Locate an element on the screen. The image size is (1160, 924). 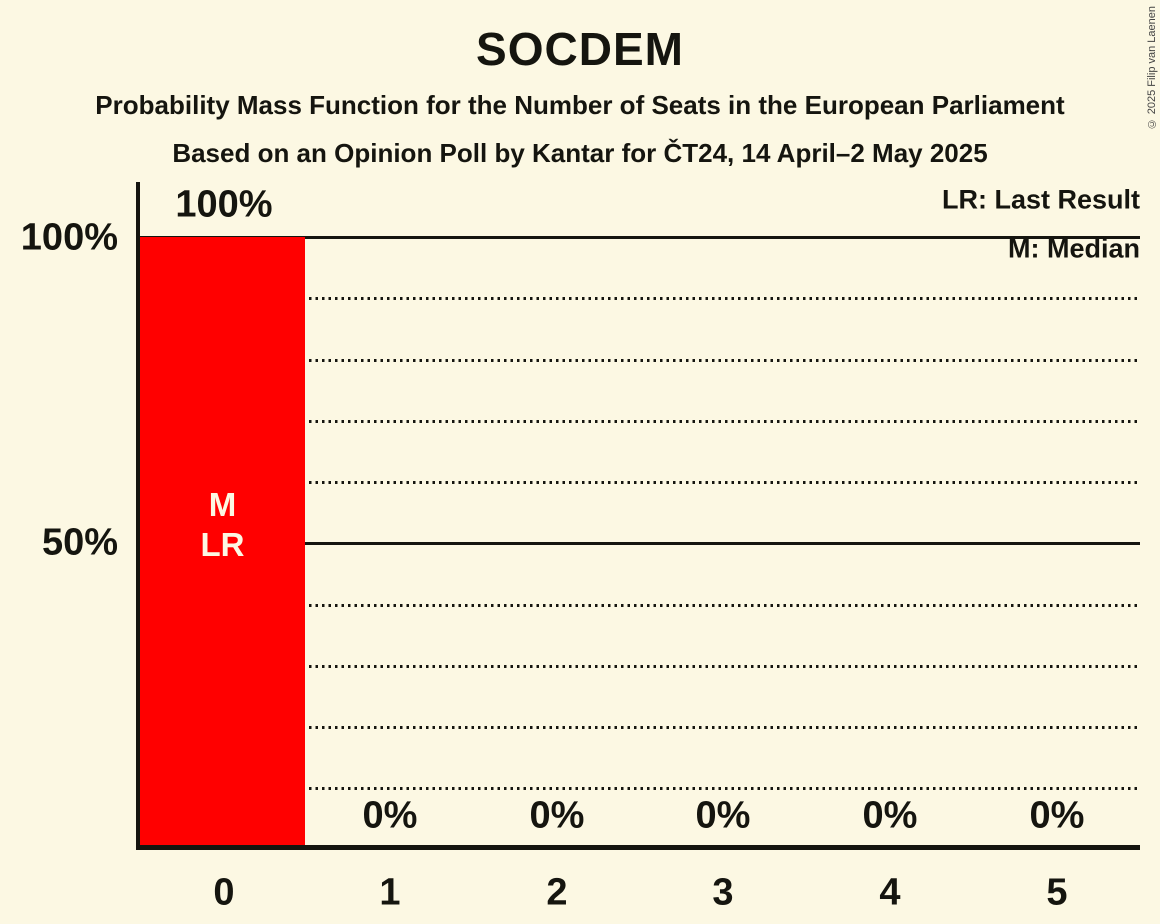
y-axis-line is located at coordinates (138, 516).